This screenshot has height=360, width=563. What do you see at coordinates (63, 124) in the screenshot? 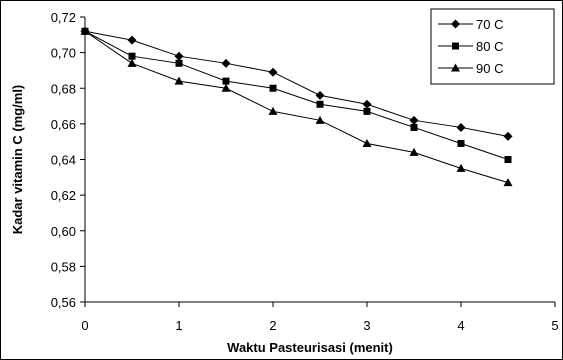
I see `y-tick-label: 0,66` at bounding box center [63, 124].